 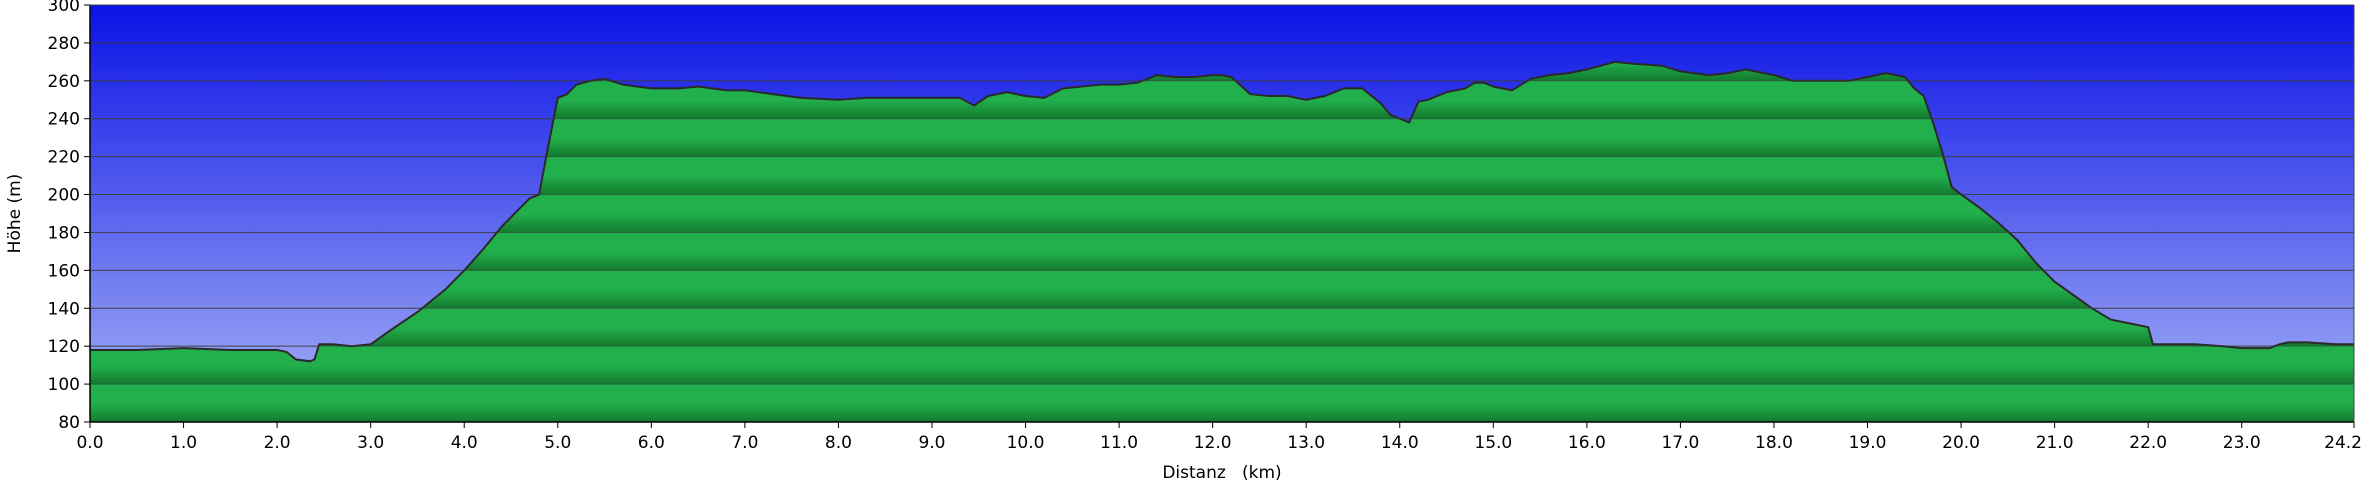 I want to click on x-tick-label: 24.2, so click(x=2343, y=443).